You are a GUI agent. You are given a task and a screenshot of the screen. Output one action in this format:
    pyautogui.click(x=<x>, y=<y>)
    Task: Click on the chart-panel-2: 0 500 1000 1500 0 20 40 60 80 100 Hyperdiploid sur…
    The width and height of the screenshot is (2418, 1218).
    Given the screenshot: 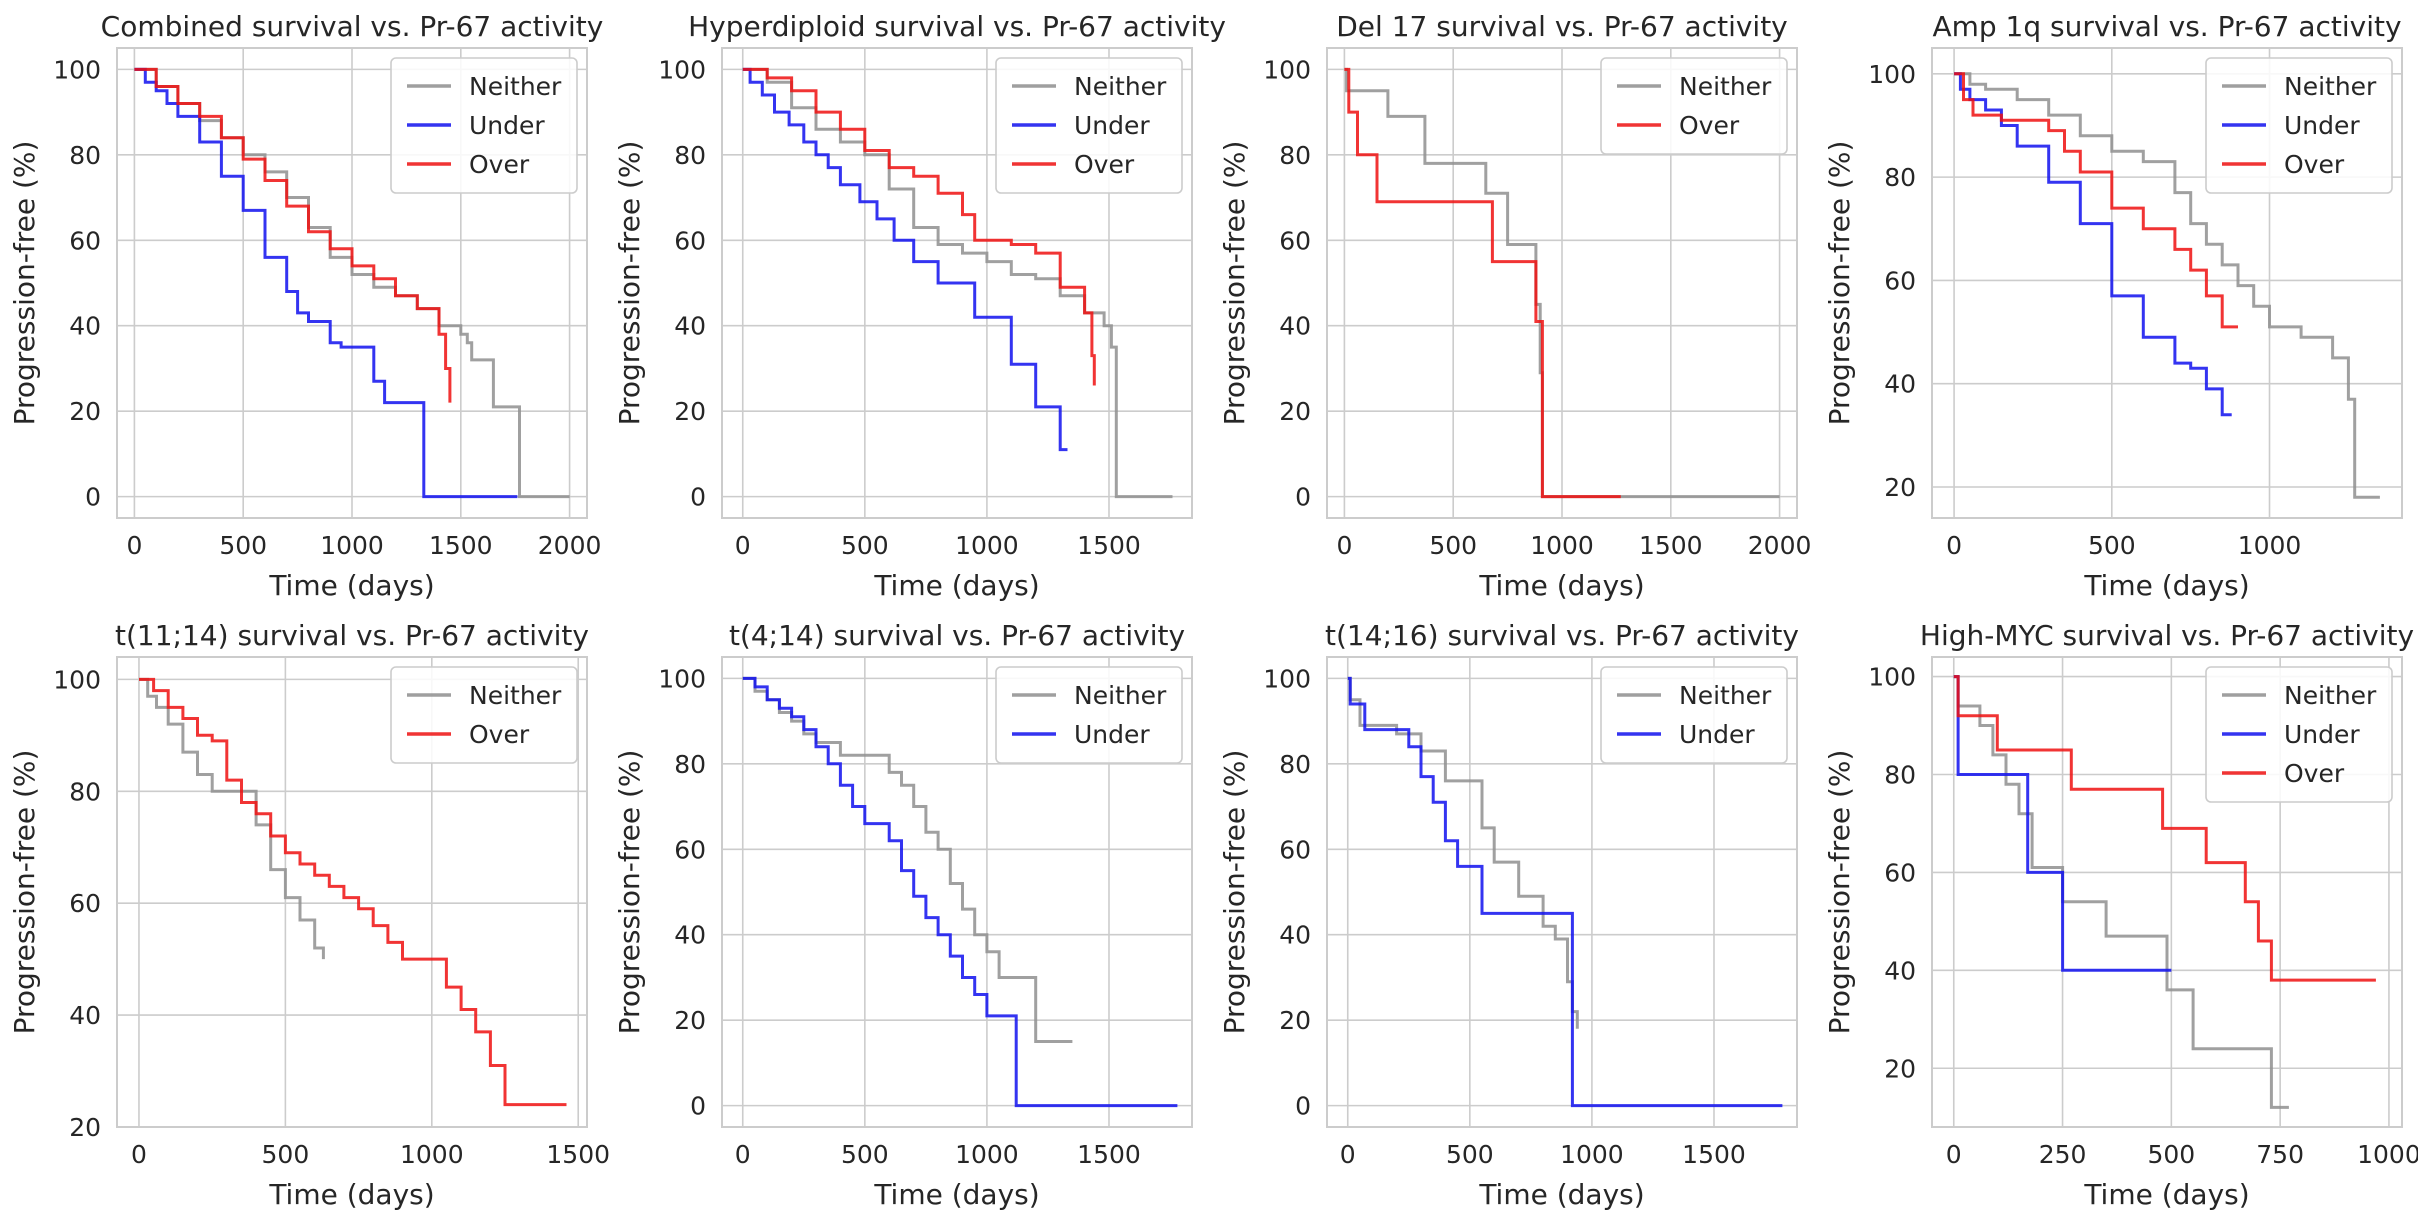 What is the action you would take?
    pyautogui.click(x=919, y=306)
    